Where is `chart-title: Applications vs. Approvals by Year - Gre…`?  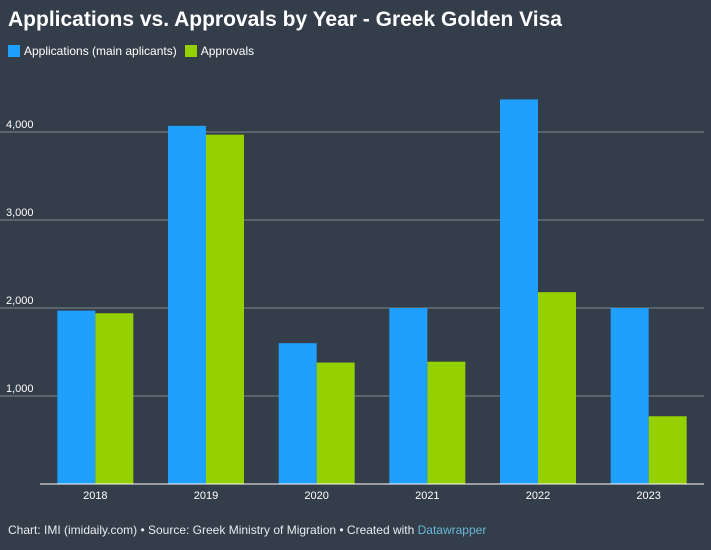 chart-title: Applications vs. Approvals by Year - Gre… is located at coordinates (285, 19).